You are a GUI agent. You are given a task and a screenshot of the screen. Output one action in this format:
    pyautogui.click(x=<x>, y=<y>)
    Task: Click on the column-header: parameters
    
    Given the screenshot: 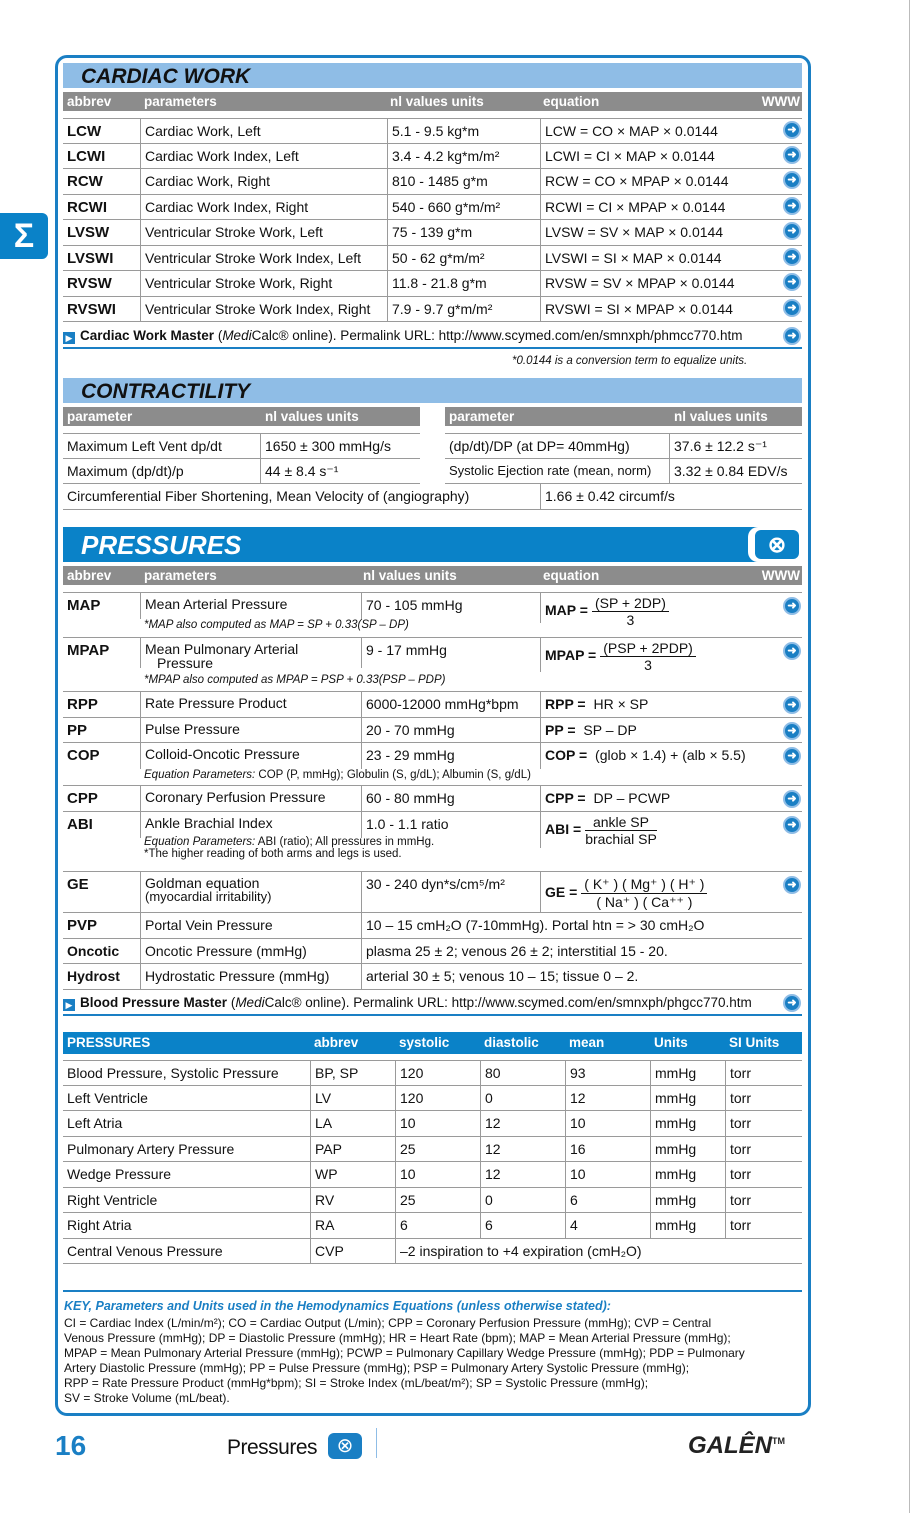 What is the action you would take?
    pyautogui.click(x=180, y=101)
    